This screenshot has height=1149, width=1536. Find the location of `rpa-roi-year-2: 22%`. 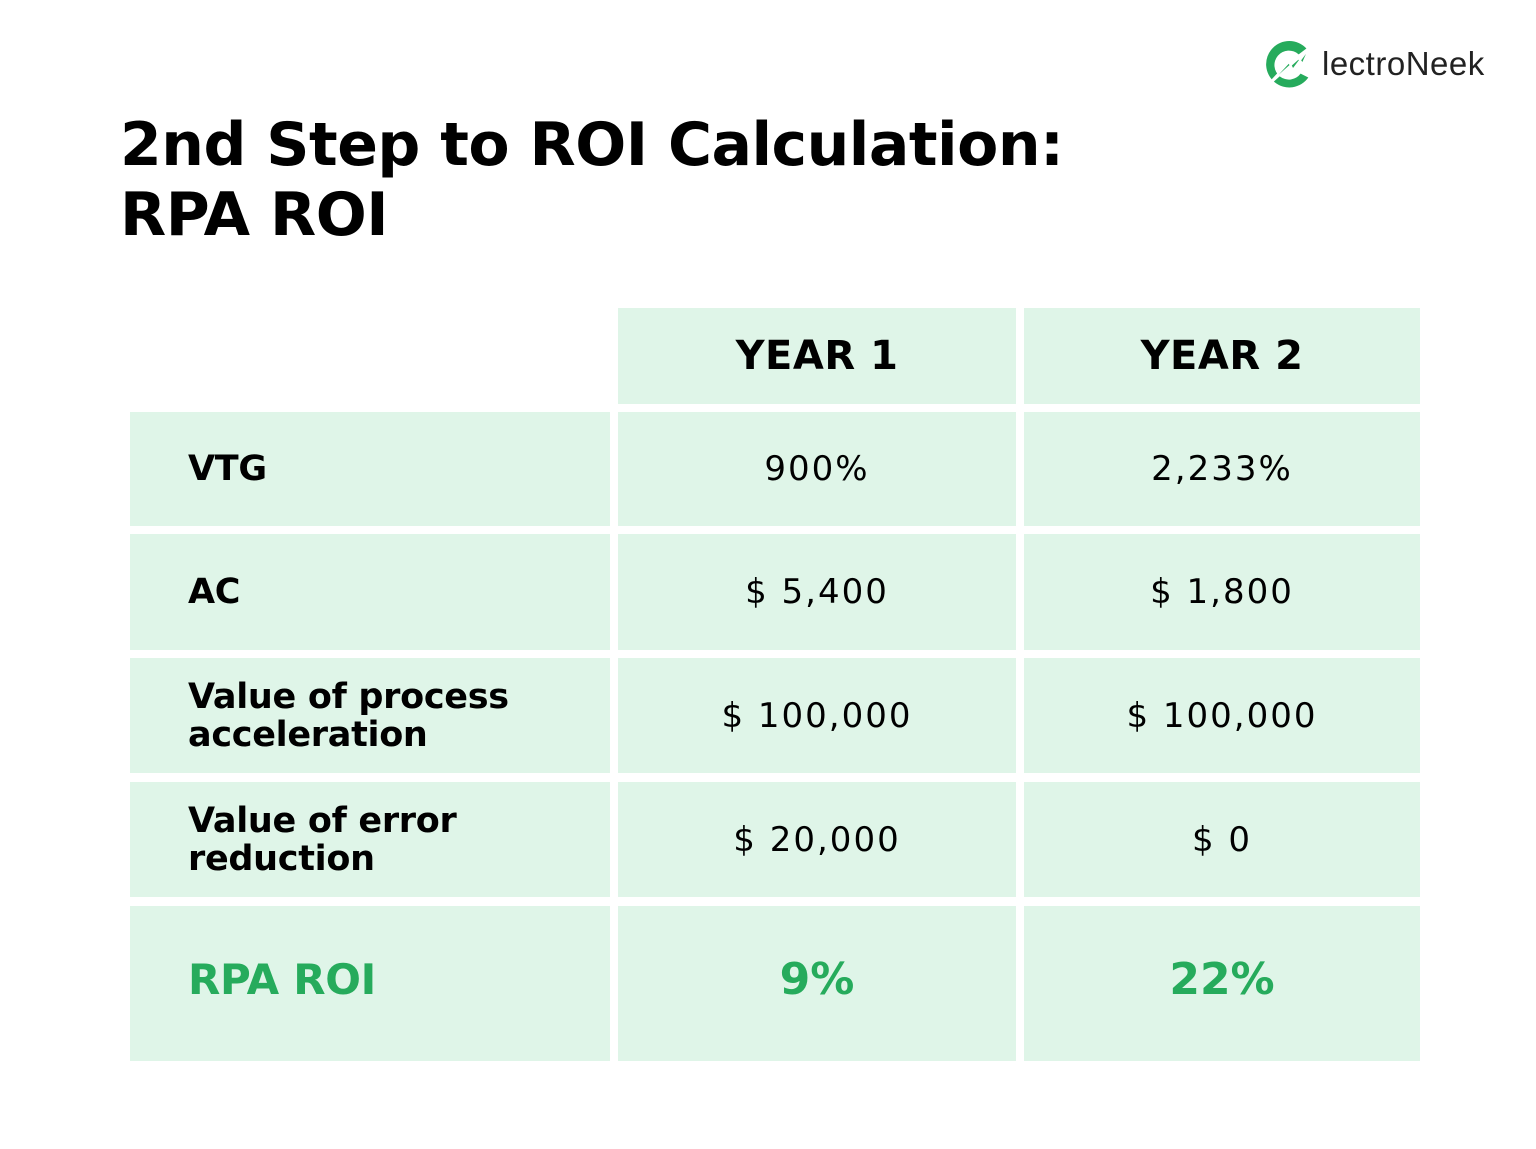

rpa-roi-year-2: 22% is located at coordinates (1222, 983).